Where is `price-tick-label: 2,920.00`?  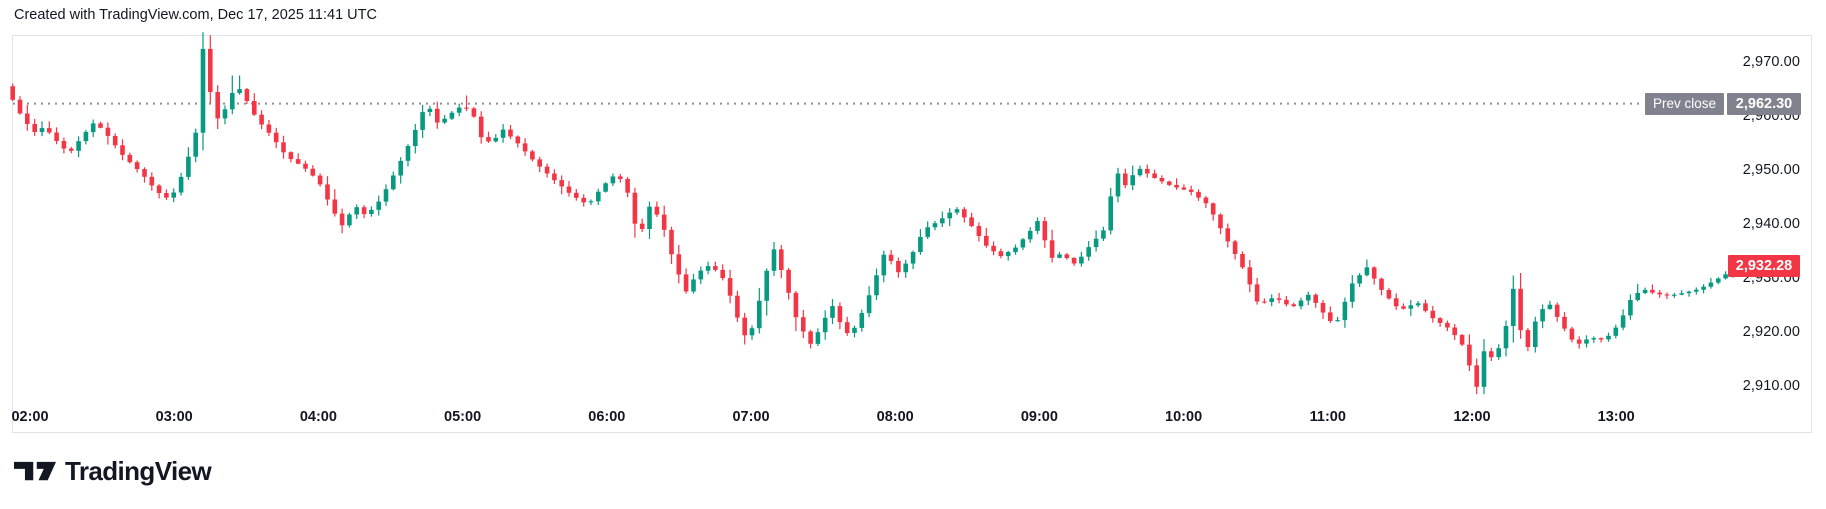 price-tick-label: 2,920.00 is located at coordinates (1771, 332).